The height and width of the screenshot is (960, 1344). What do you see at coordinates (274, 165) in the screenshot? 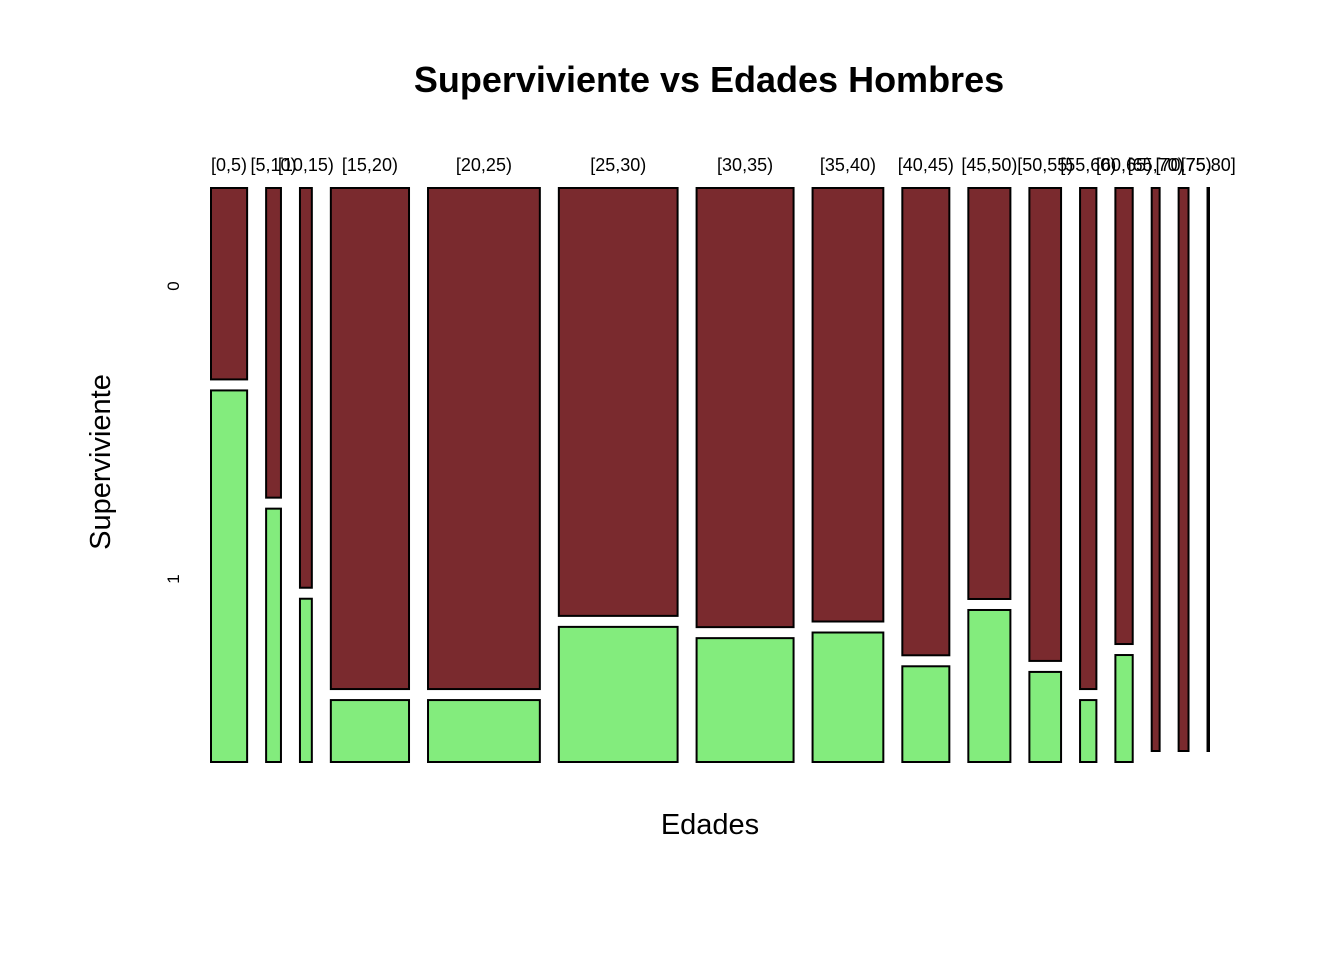
I see `x-tick-label-5-10: [5,10)` at bounding box center [274, 165].